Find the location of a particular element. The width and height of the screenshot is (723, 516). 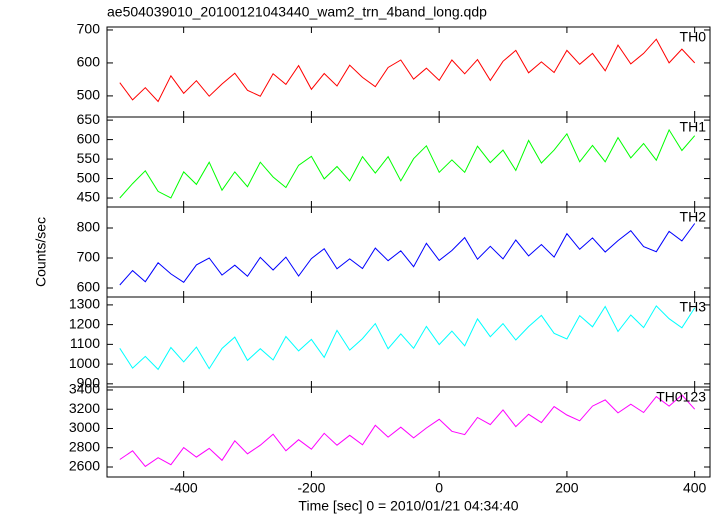

x-tick-label: 200 is located at coordinates (567, 488).